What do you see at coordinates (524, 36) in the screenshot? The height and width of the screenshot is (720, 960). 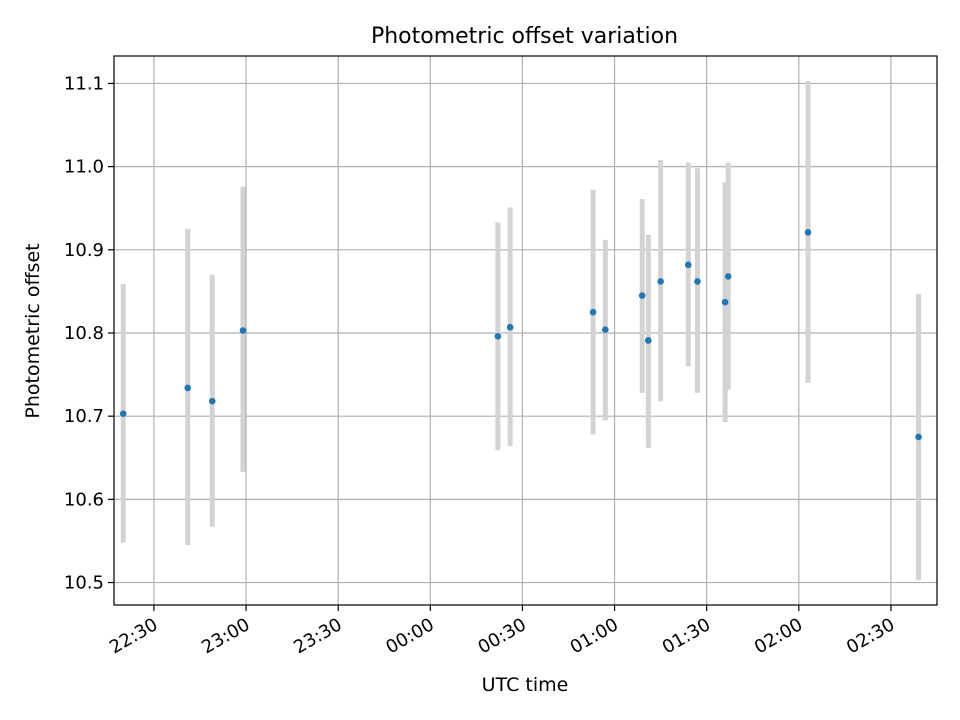 I see `chart-title: Photometric offset variation` at bounding box center [524, 36].